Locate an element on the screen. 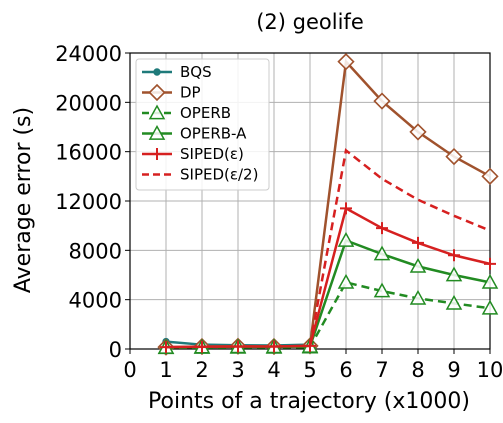  y-tick-label: 0 is located at coordinates (115, 350).